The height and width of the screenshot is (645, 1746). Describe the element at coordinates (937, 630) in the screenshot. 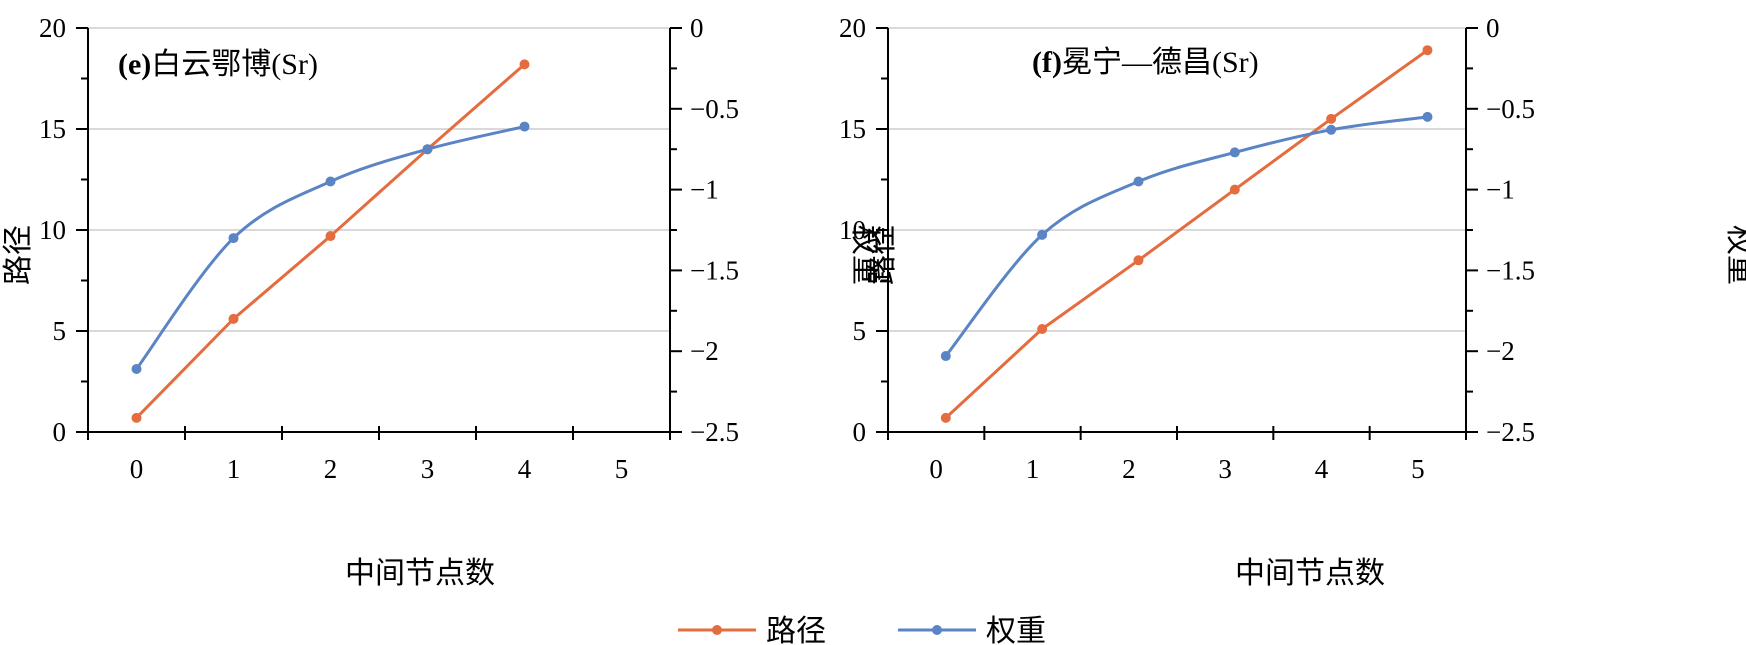

I see `legend-marker-weight` at that location.